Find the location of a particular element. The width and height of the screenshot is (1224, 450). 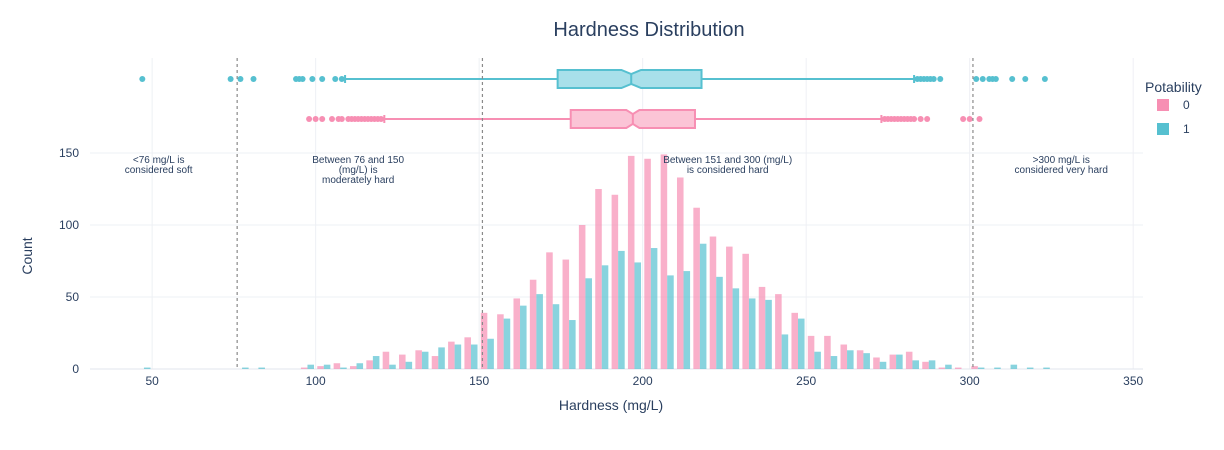

legend-items: 01 is located at coordinates (1173, 117).